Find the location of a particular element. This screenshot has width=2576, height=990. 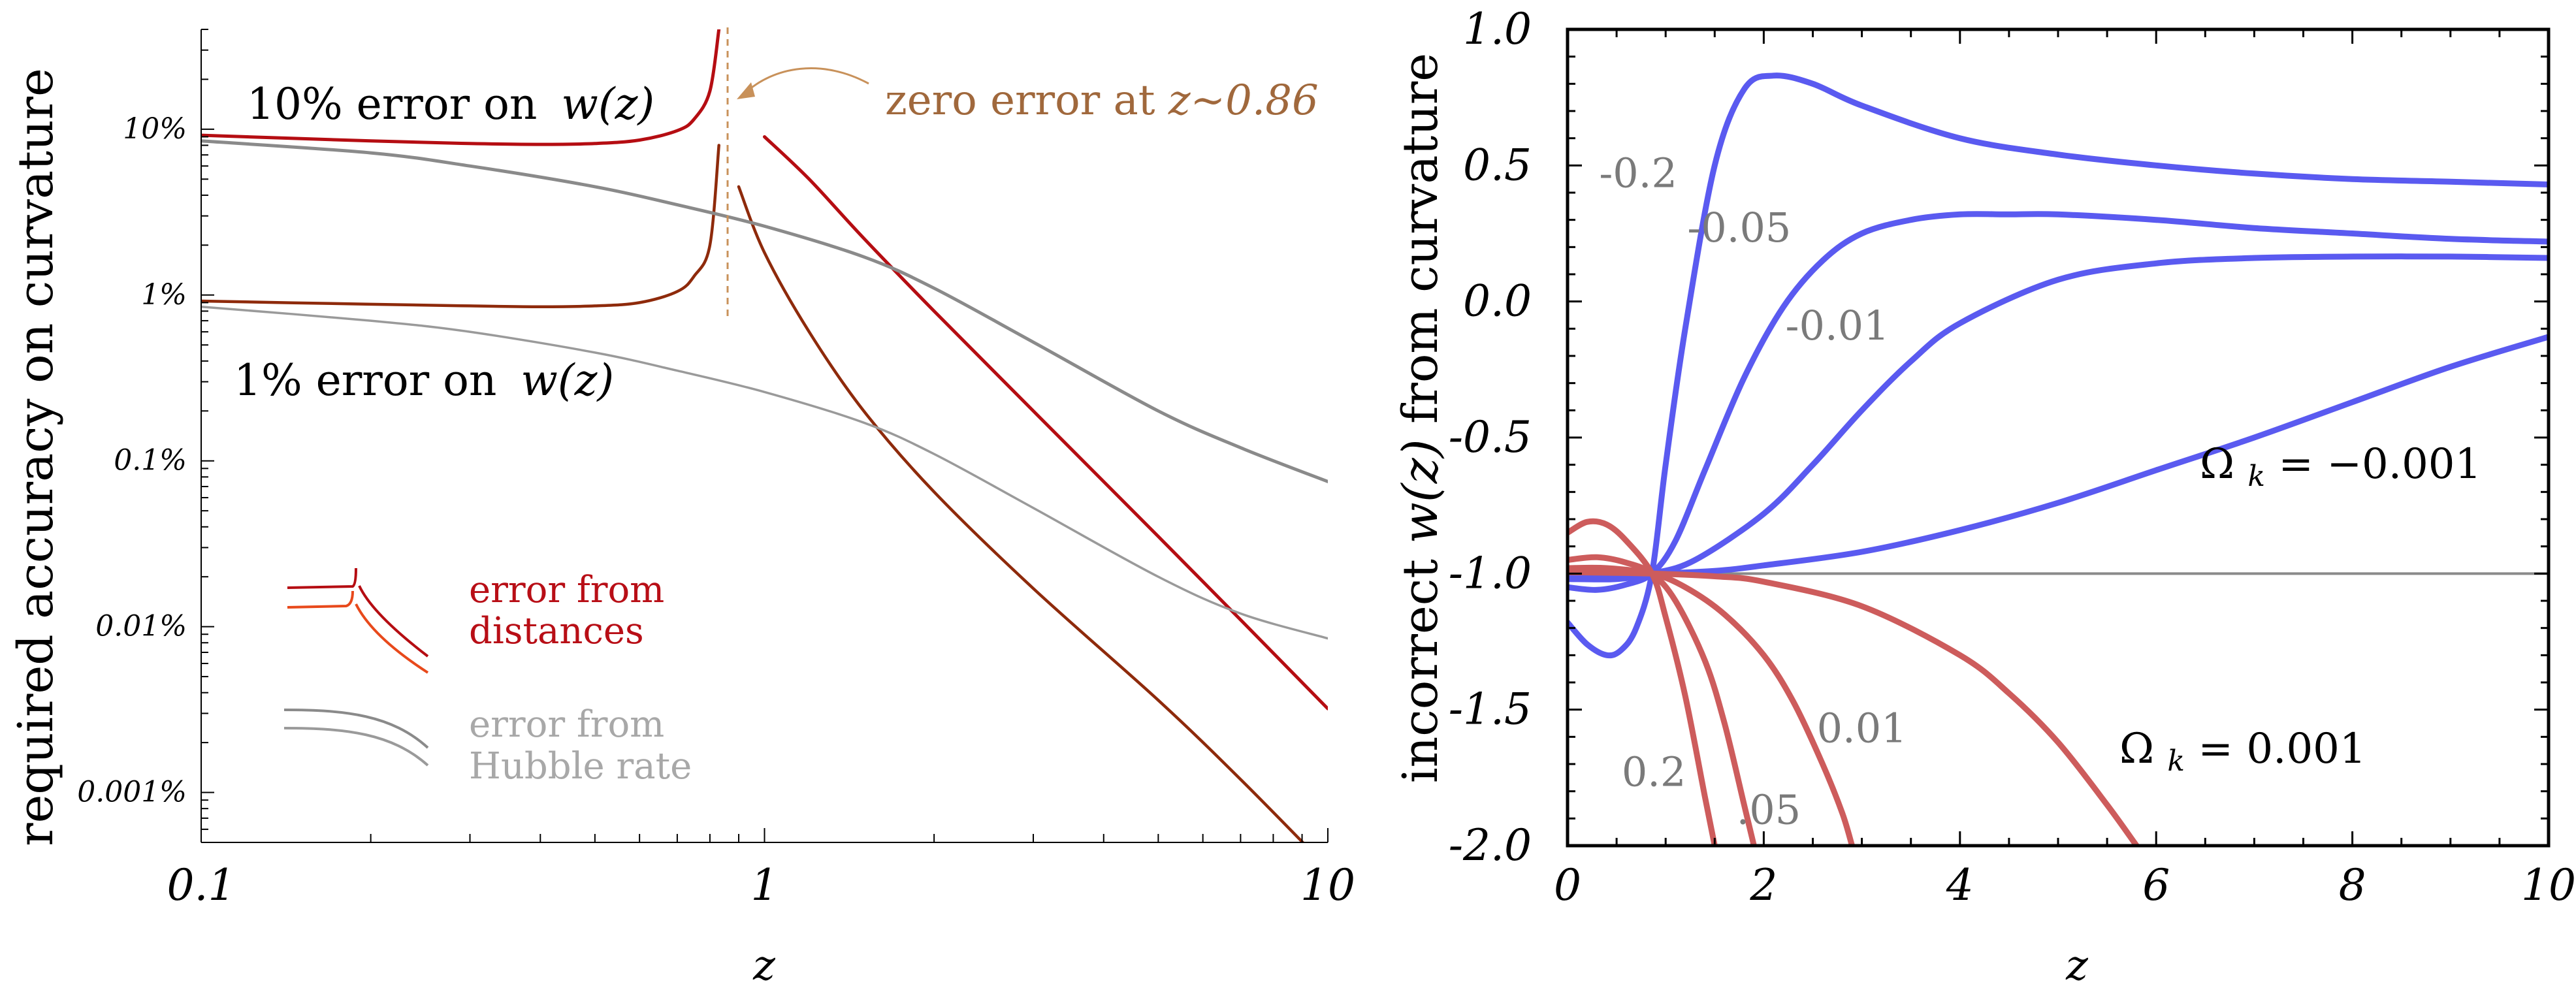

right-y-tick-label: 0.5 is located at coordinates (1497, 165).